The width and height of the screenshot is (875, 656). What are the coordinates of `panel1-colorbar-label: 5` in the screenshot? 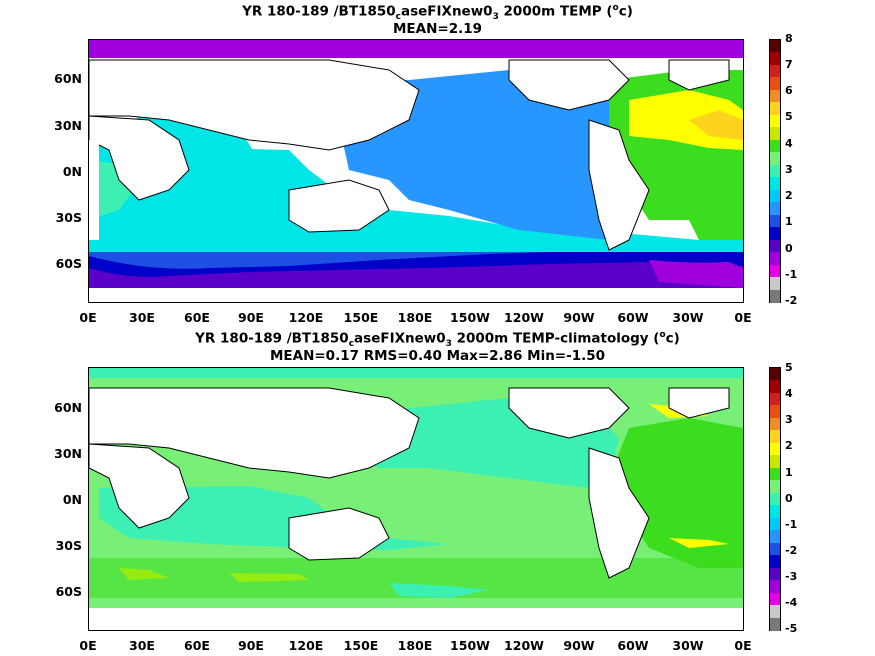 It's located at (789, 116).